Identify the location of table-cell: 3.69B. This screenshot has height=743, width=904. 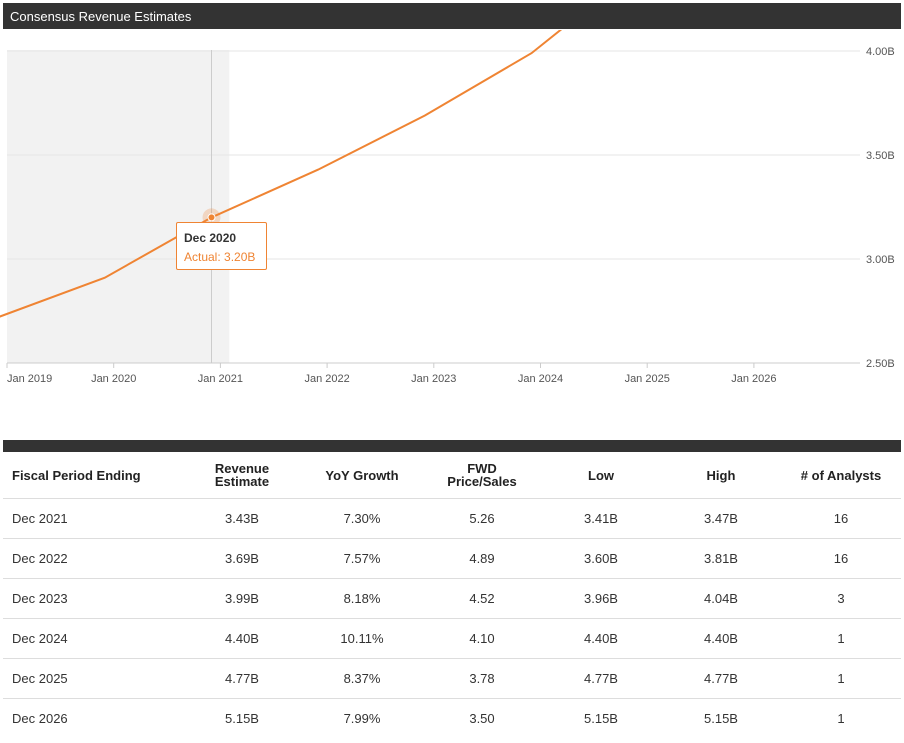
(242, 558).